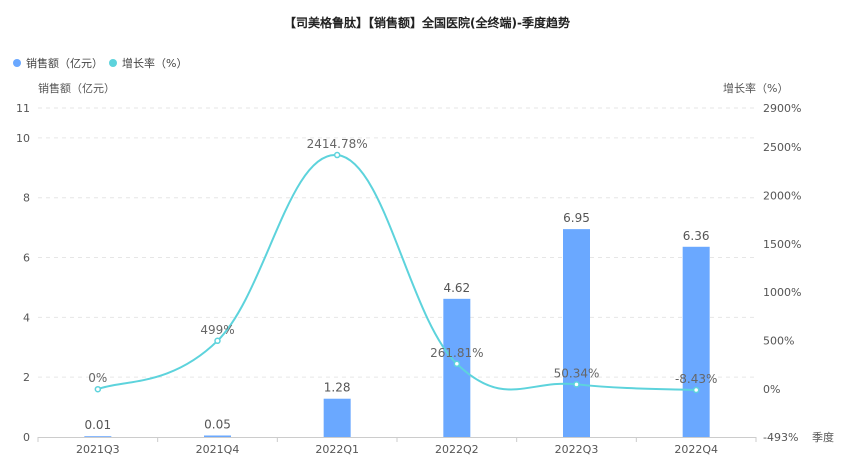  I want to click on growth-label: 0%, so click(97, 378).